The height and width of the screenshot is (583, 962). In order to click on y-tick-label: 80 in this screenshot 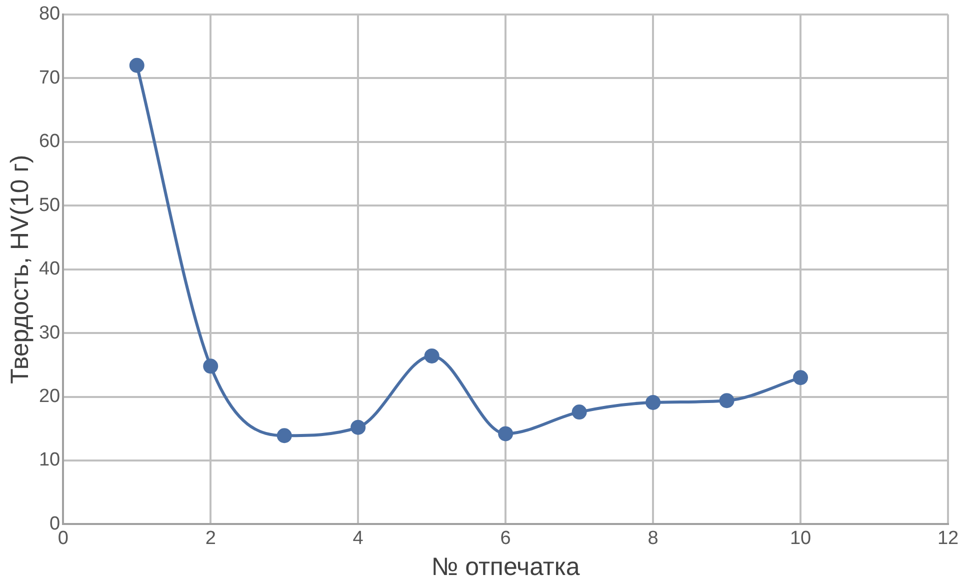, I will do `click(49, 14)`.